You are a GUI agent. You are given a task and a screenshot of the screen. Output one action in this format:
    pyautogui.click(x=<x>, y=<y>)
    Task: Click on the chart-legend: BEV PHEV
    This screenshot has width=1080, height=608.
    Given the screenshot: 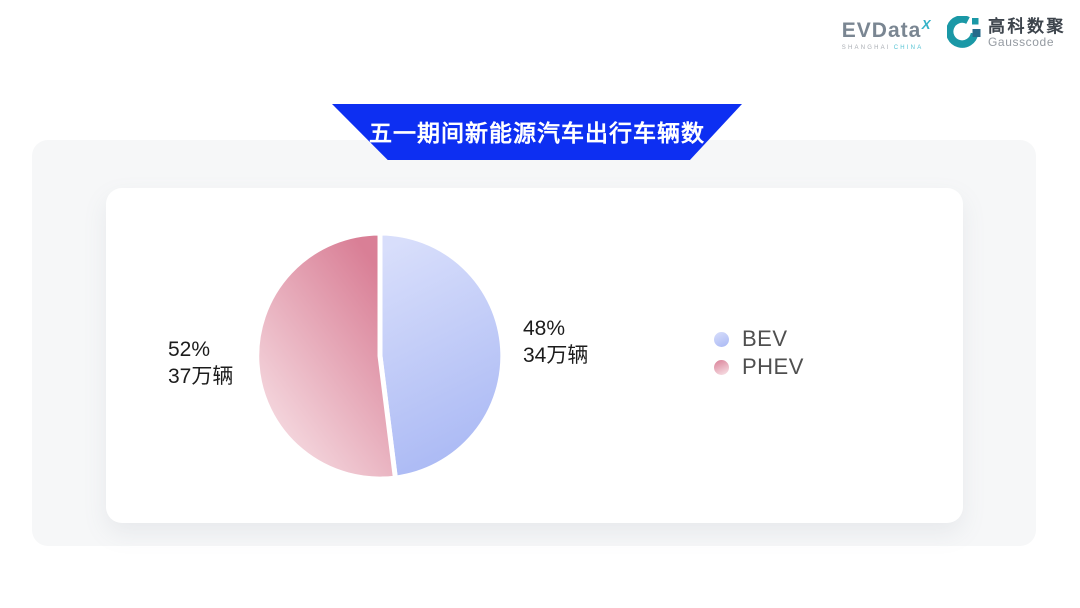 What is the action you would take?
    pyautogui.click(x=759, y=352)
    